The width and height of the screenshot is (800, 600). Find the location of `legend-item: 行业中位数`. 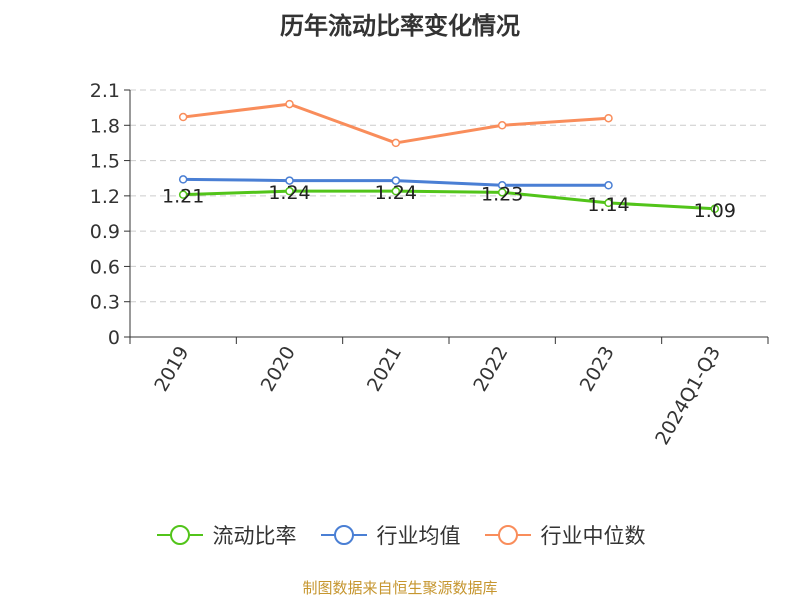

legend-item: 行业中位数 is located at coordinates (564, 535).